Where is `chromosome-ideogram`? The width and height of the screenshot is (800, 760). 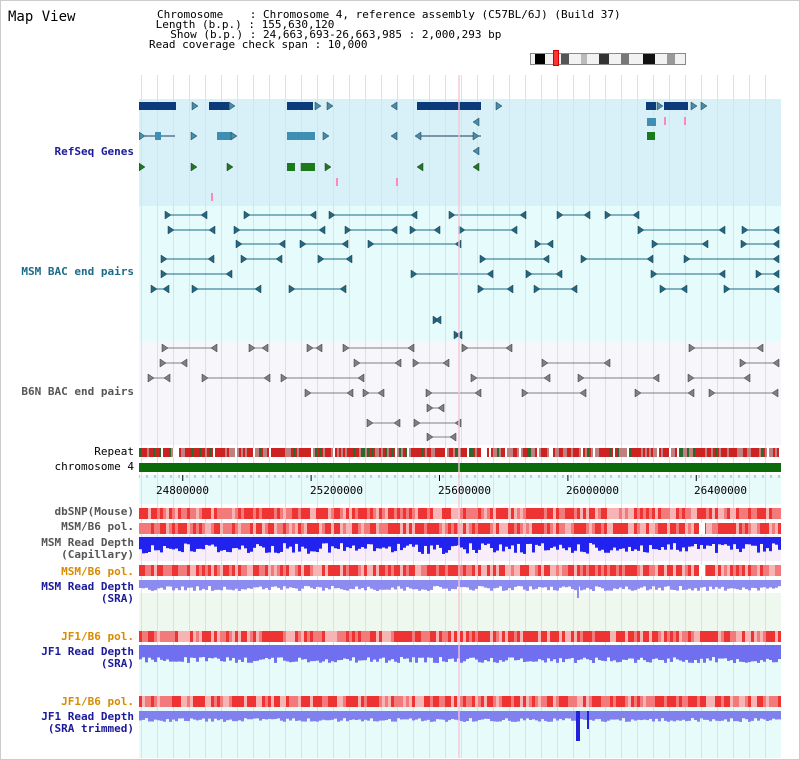
chromosome-ideogram is located at coordinates (608, 59).